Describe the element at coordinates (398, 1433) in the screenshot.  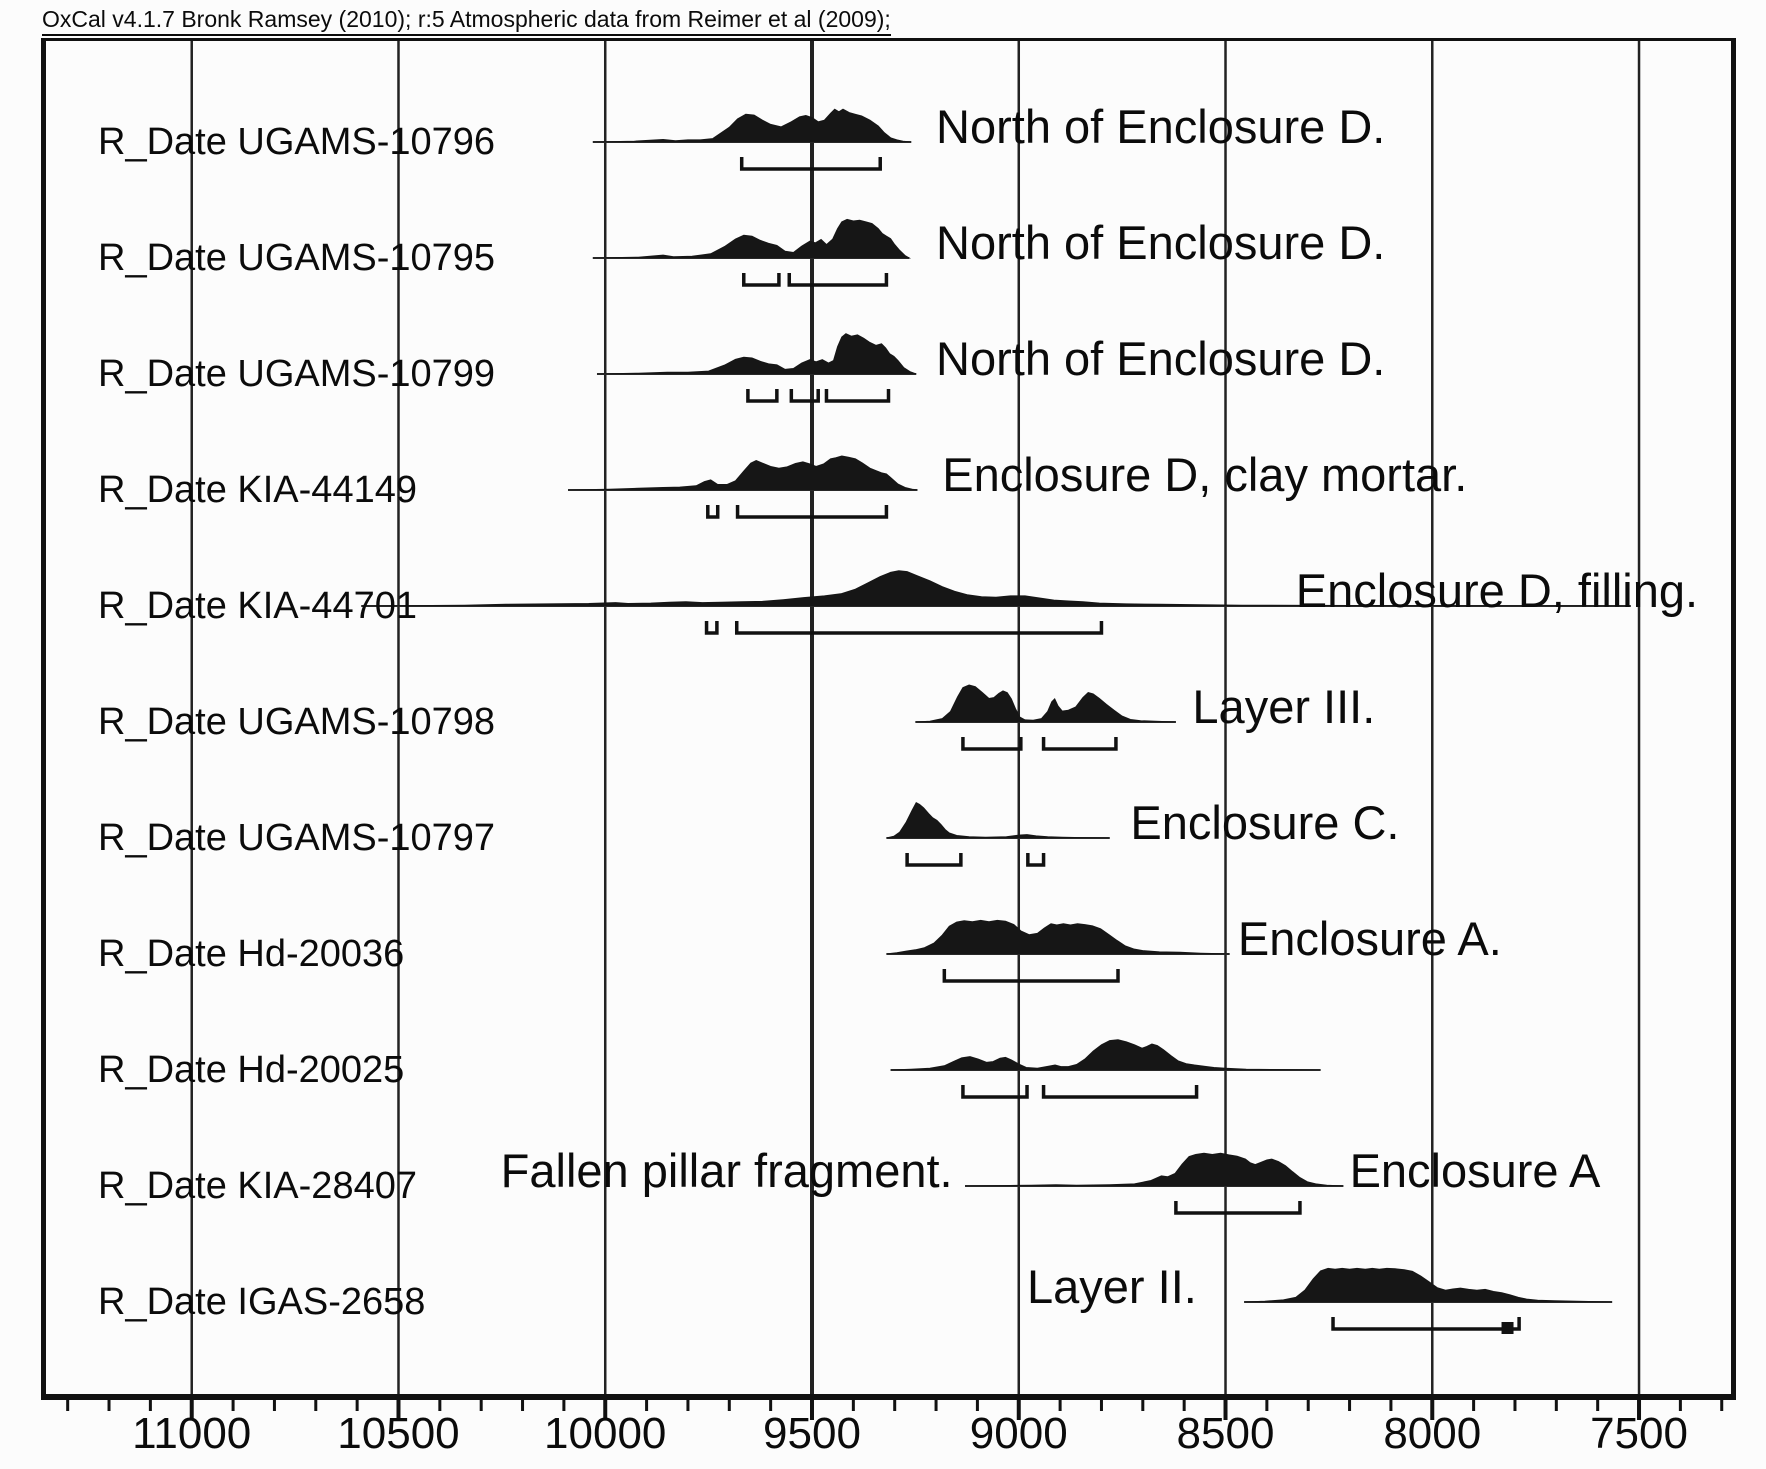
I see `x-axis-tick-label: 10500` at that location.